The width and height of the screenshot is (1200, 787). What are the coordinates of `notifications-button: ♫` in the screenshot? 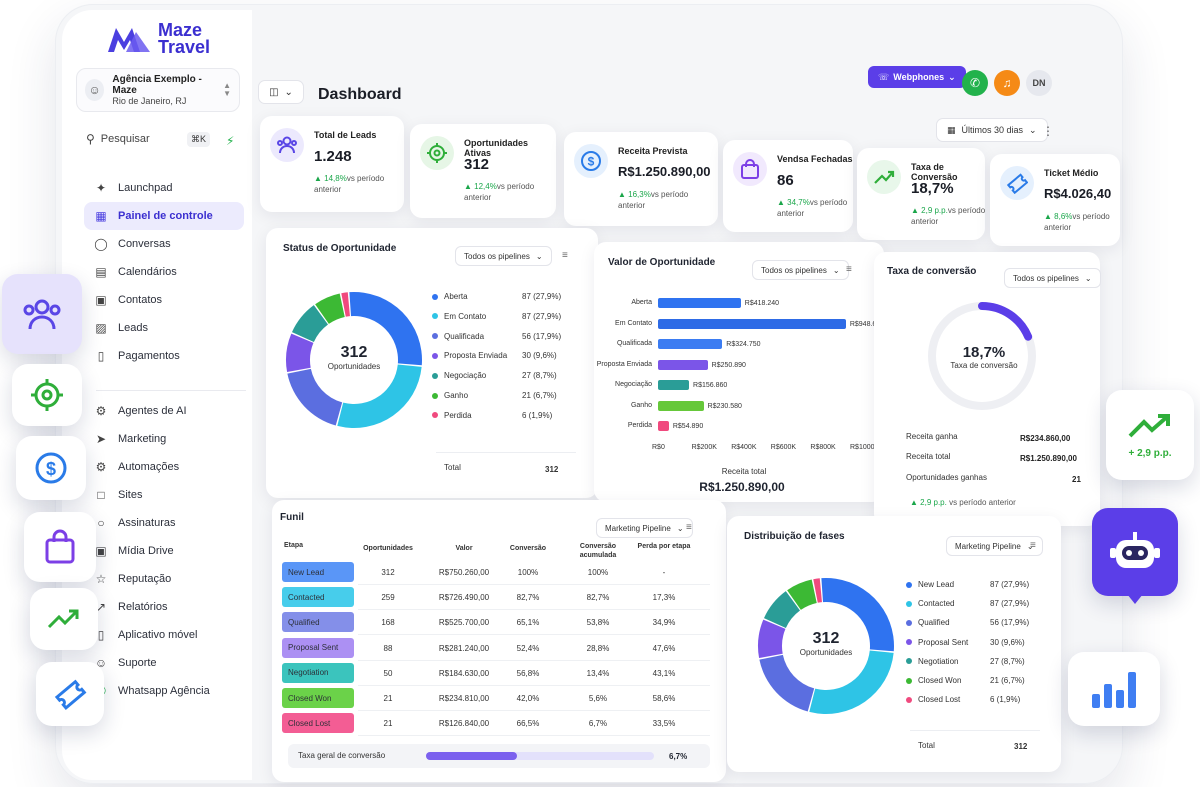 It's located at (1007, 83).